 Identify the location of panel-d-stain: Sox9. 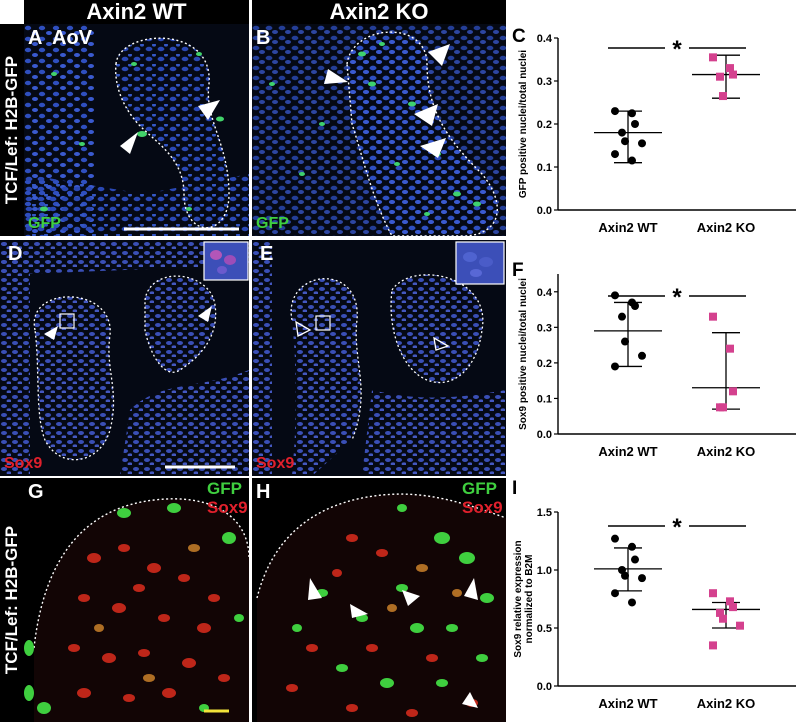
(23, 463).